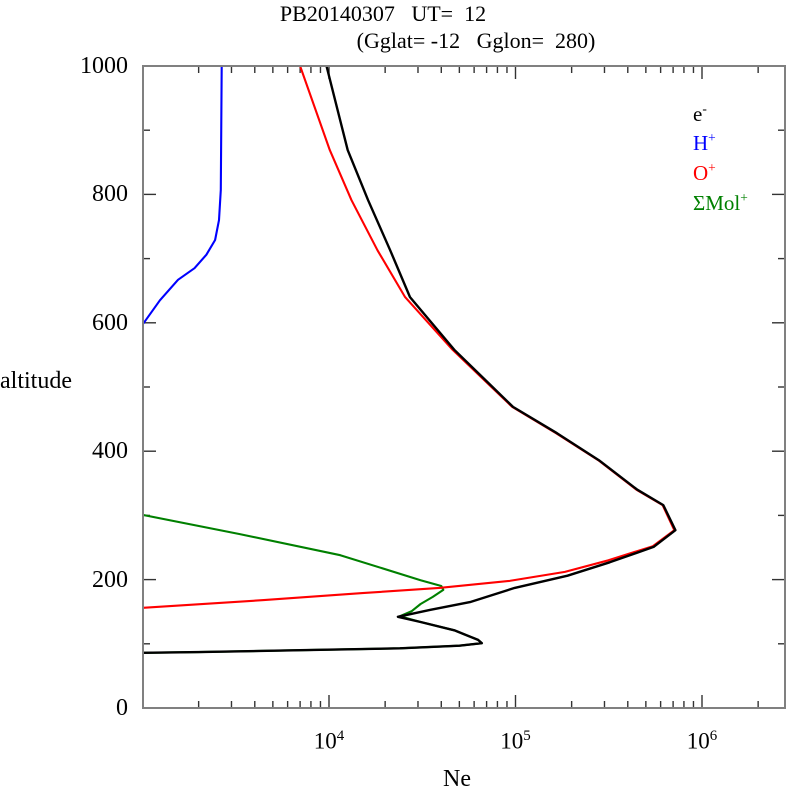  I want to click on legend-item-oplus: O+, so click(704, 170).